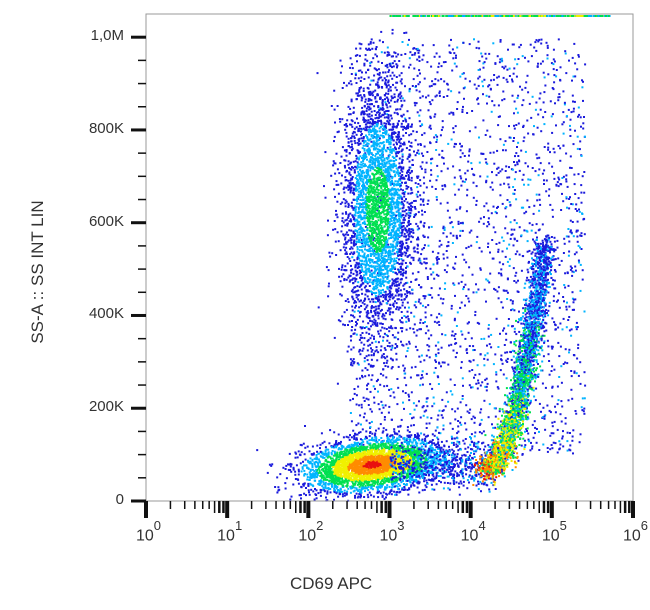 The image size is (650, 610). I want to click on x-tick-label: 10⁶, so click(636, 531).